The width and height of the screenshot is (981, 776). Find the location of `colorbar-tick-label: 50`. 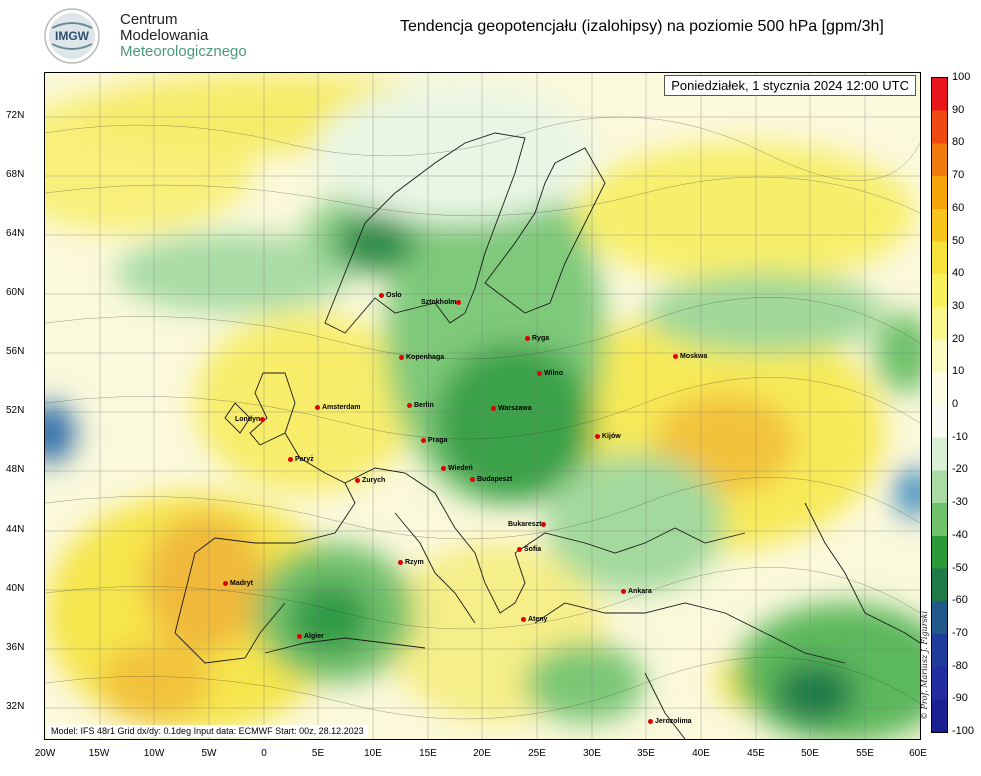

colorbar-tick-label: 50 is located at coordinates (958, 240).